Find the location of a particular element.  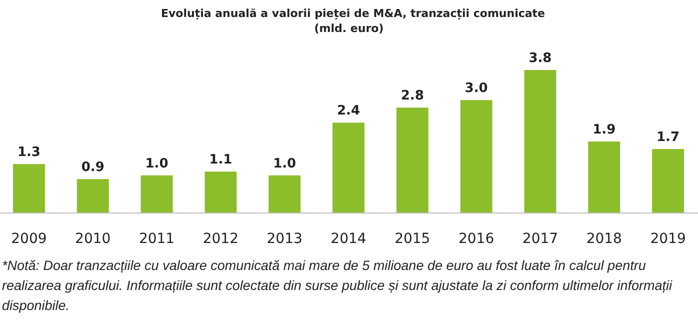

chart-subtitle: (mld. euro) is located at coordinates (349, 28).